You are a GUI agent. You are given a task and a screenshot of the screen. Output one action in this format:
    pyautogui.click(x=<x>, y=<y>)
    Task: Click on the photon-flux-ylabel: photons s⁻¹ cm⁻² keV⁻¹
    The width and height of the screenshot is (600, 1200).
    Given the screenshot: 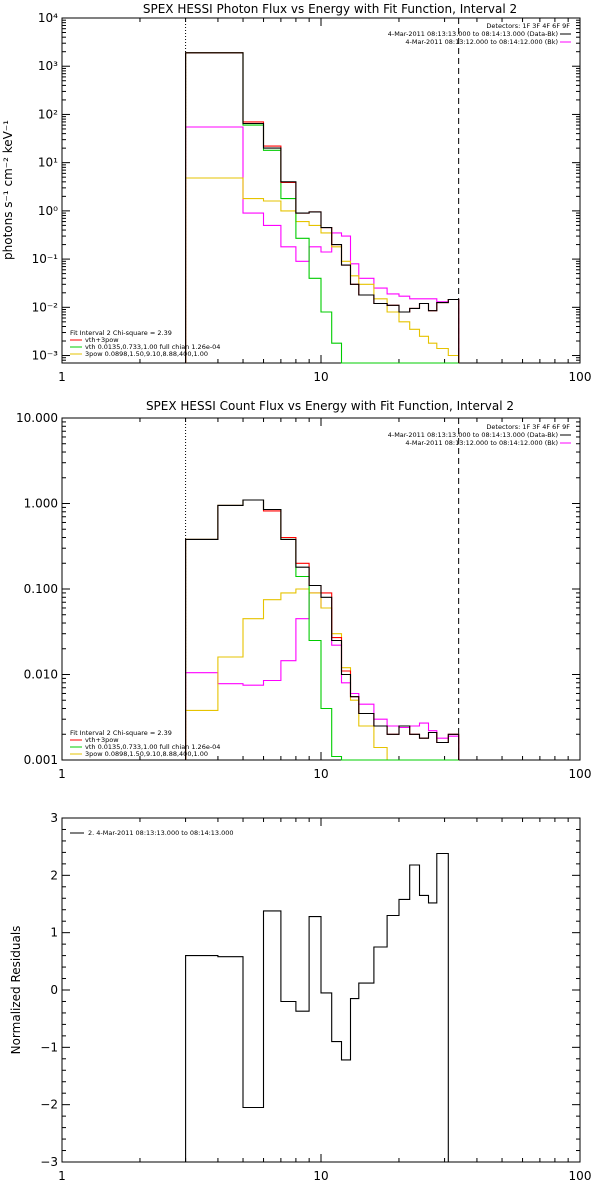 What is the action you would take?
    pyautogui.click(x=8, y=190)
    